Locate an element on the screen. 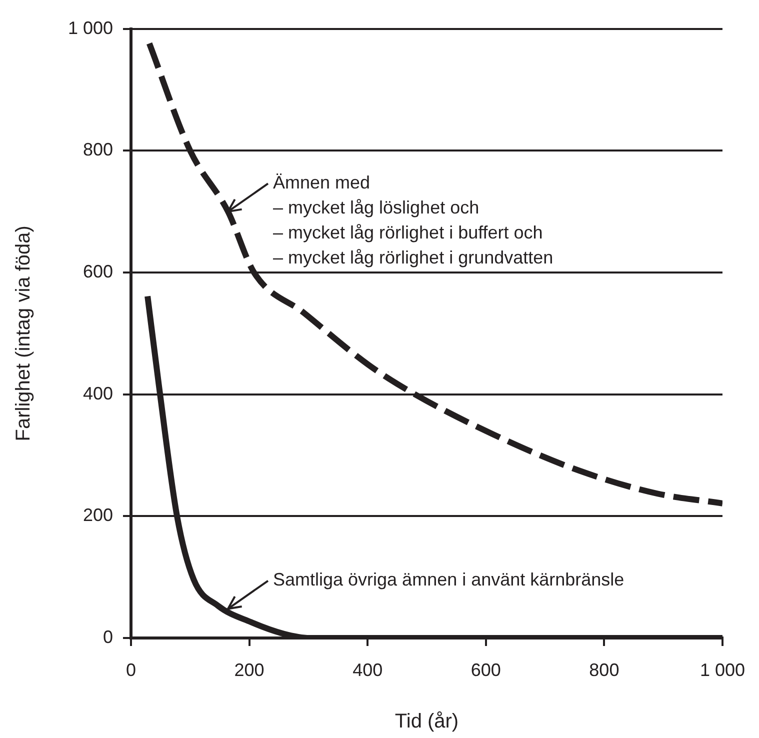 Image resolution: width=759 pixels, height=738 pixels. y-tick-label: 1 000 is located at coordinates (90, 28).